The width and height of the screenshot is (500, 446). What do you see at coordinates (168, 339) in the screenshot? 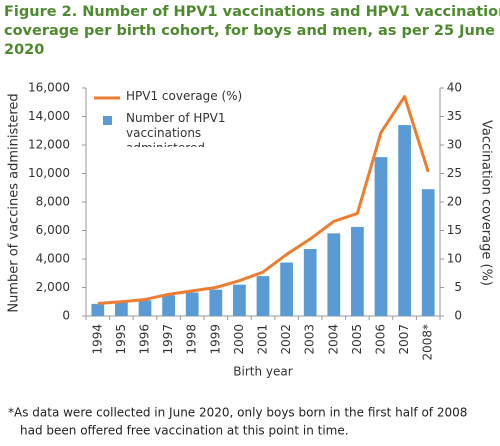
I see `x-tick-label: 1997` at bounding box center [168, 339].